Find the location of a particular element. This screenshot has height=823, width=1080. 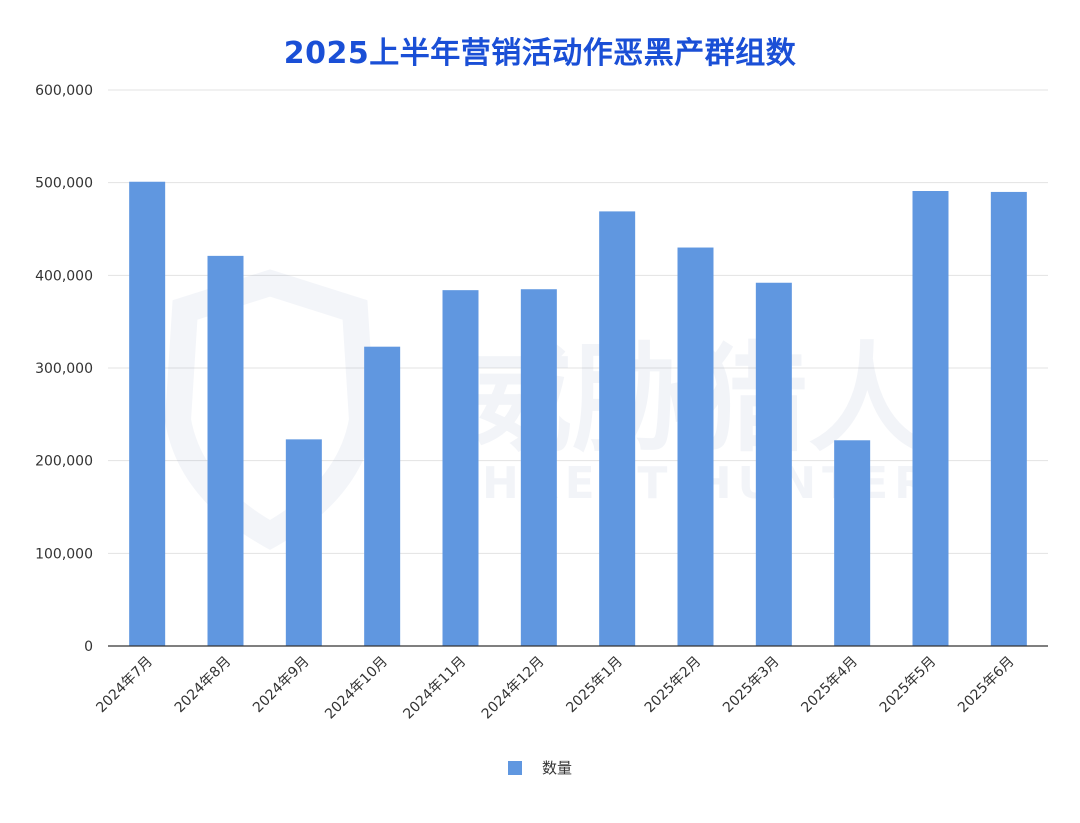

x-tick-label: 2024年10月 is located at coordinates (356, 688).